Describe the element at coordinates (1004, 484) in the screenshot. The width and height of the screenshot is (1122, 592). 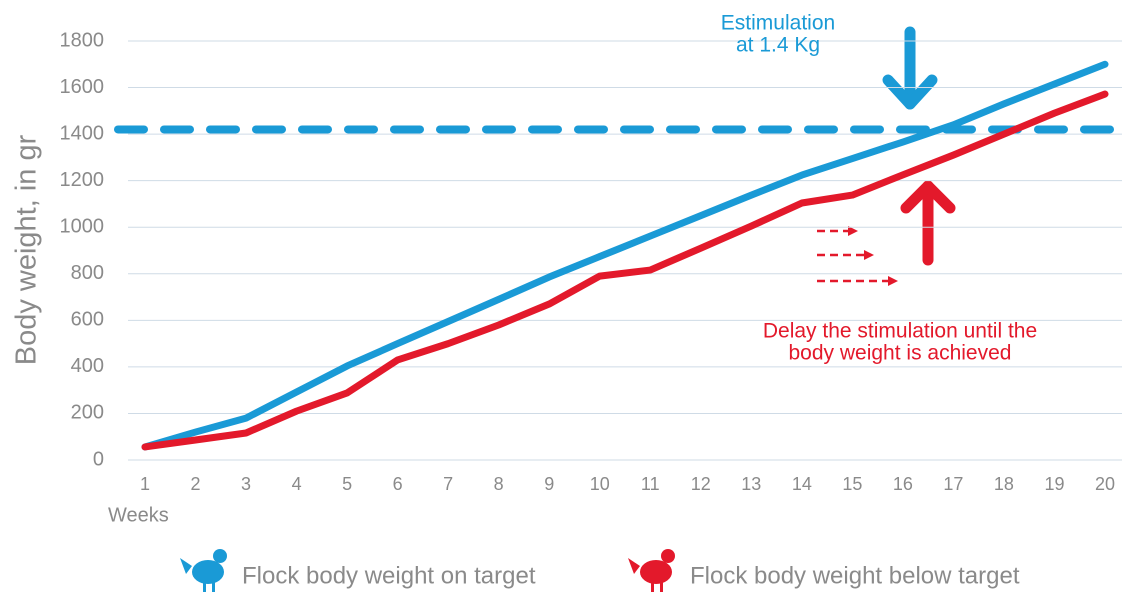
I see `x-tick-label: 18` at that location.